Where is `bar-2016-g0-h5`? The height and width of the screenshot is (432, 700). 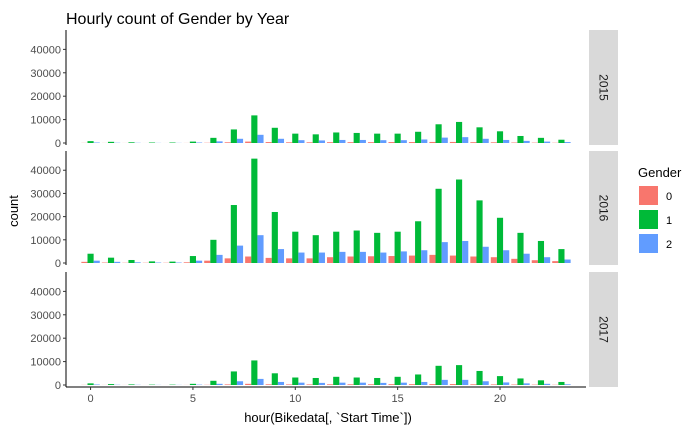
bar-2016-g0-h5 is located at coordinates (186, 262).